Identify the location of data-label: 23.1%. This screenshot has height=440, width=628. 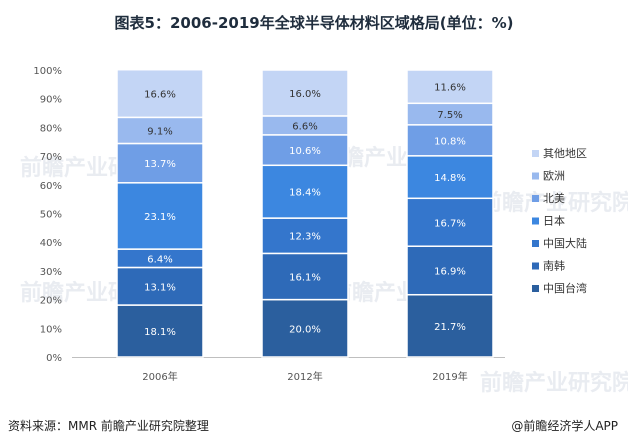
(160, 217).